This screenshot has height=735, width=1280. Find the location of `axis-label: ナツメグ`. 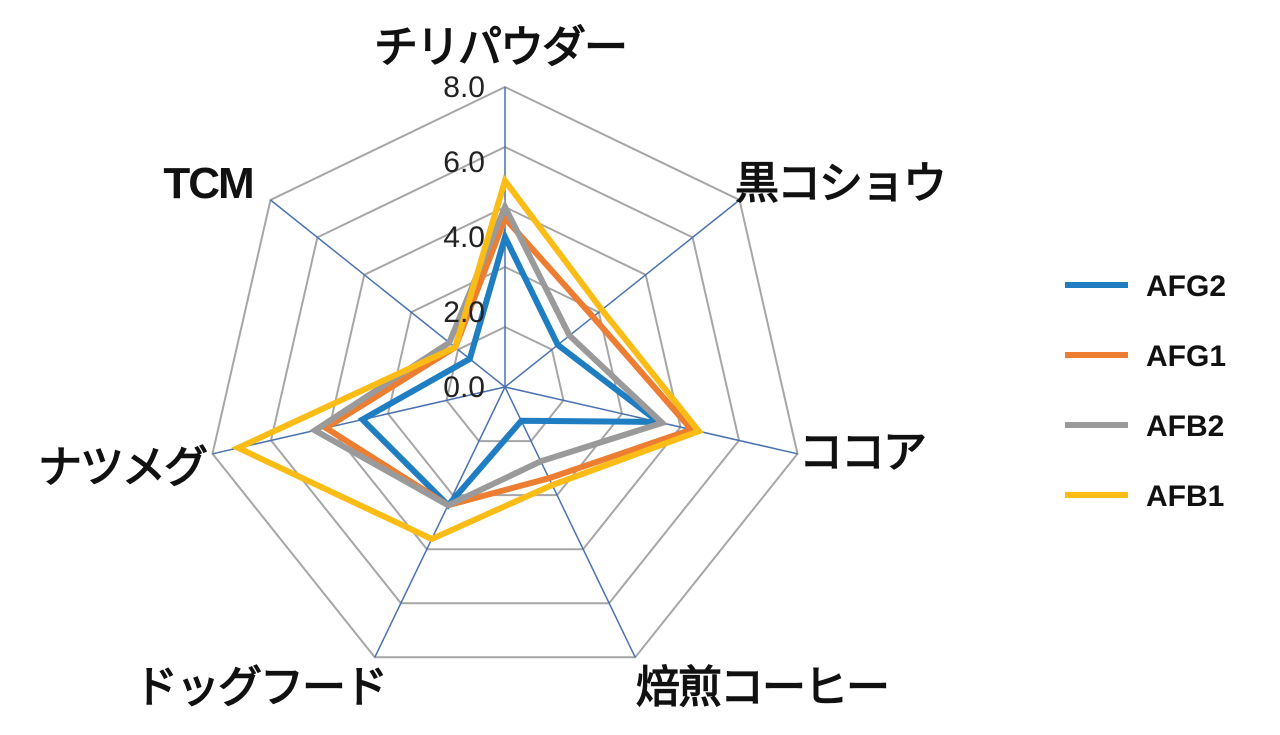

axis-label: ナツメグ is located at coordinates (123, 467).